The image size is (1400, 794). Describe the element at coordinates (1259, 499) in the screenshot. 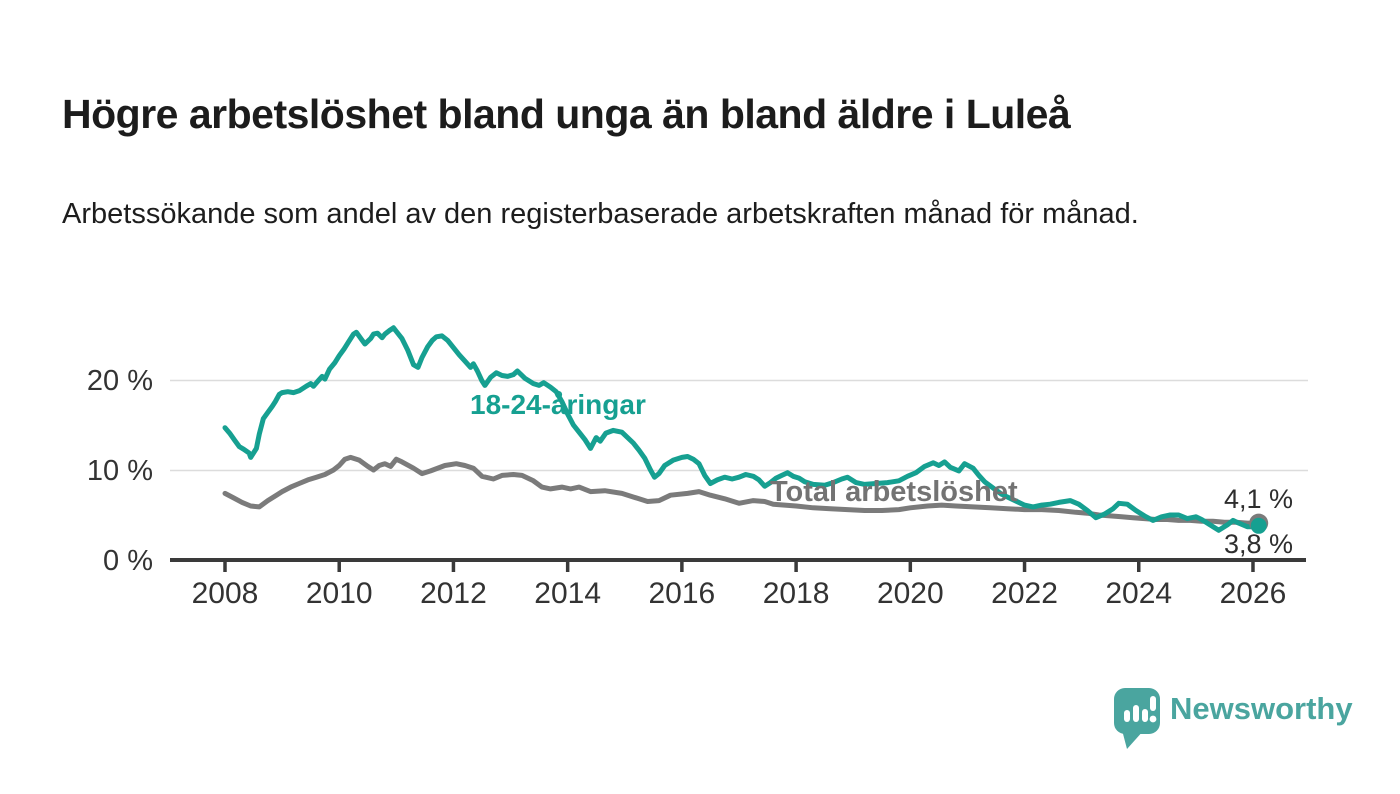

I see `end-value-label-total: 4,1 %` at that location.